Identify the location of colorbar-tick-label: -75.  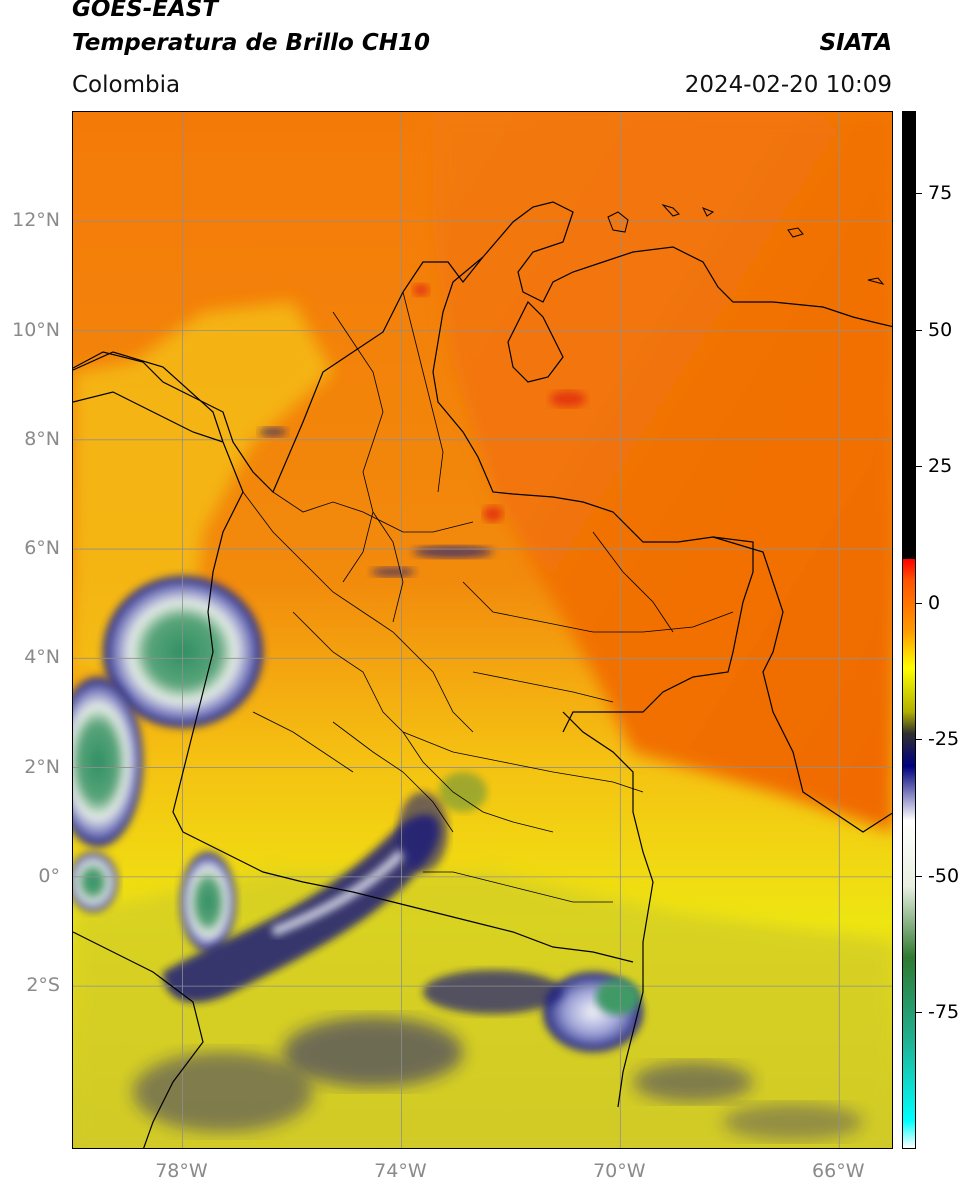
(944, 1012).